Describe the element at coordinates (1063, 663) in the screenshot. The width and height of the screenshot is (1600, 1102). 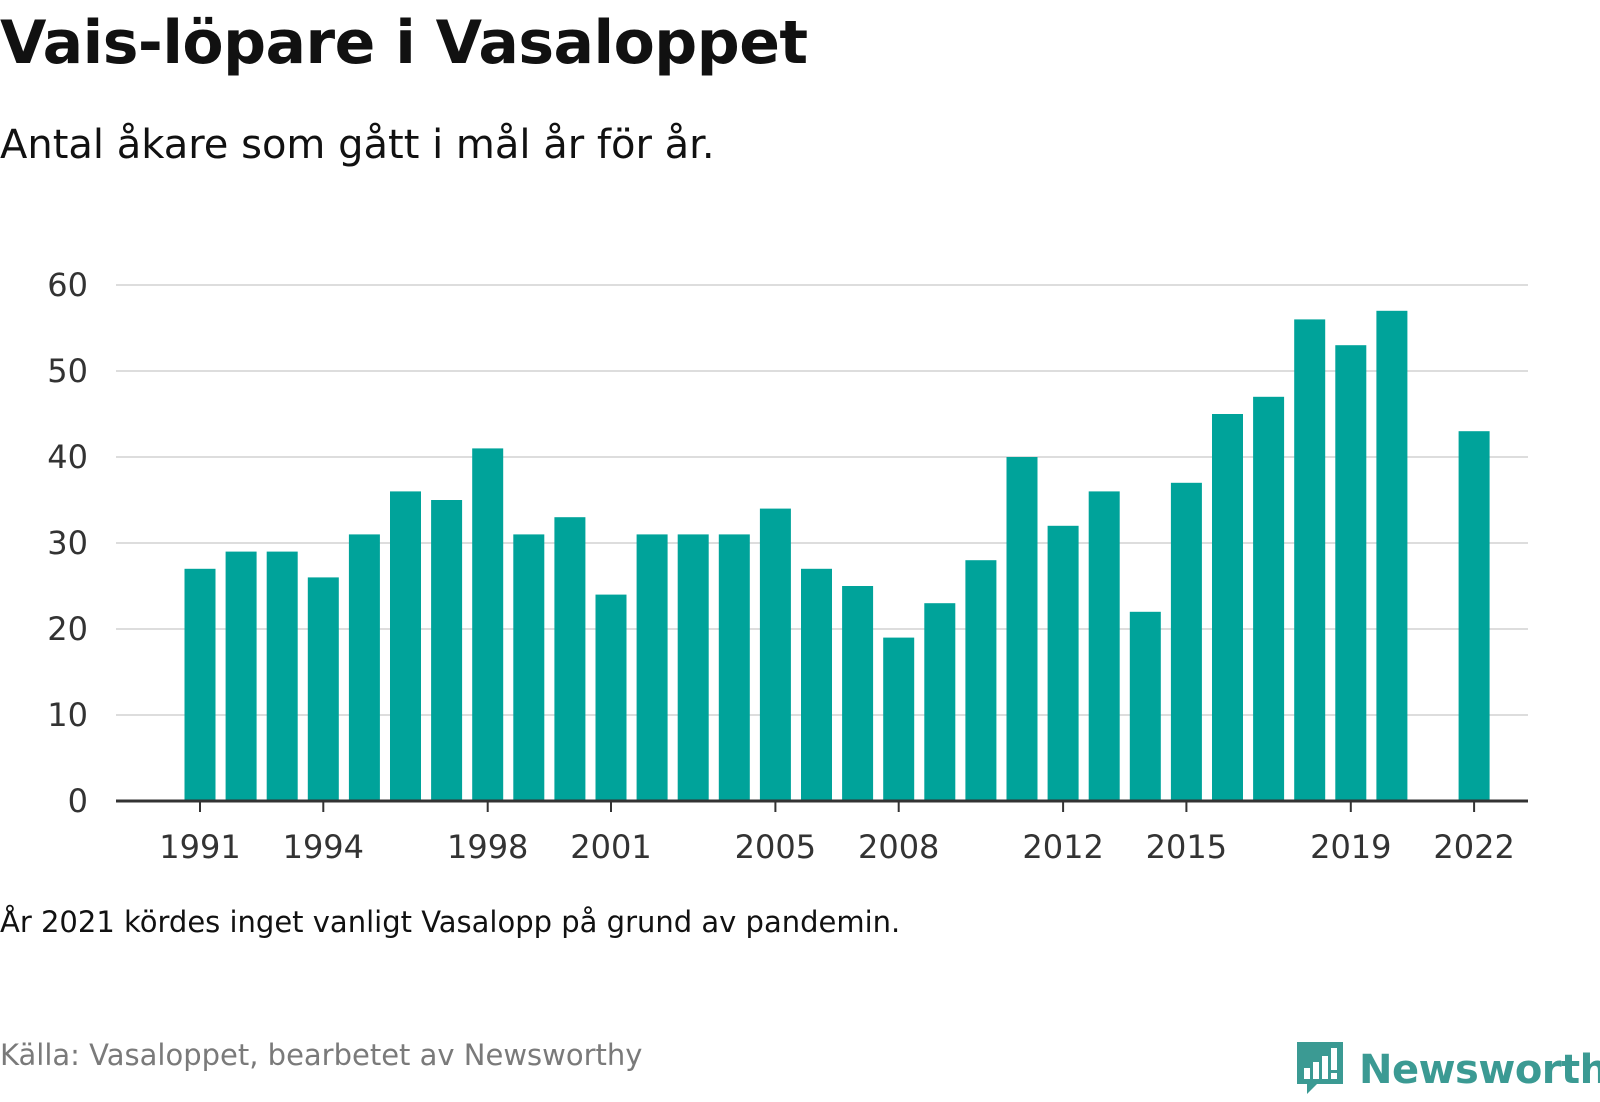
I see `bar-2012` at that location.